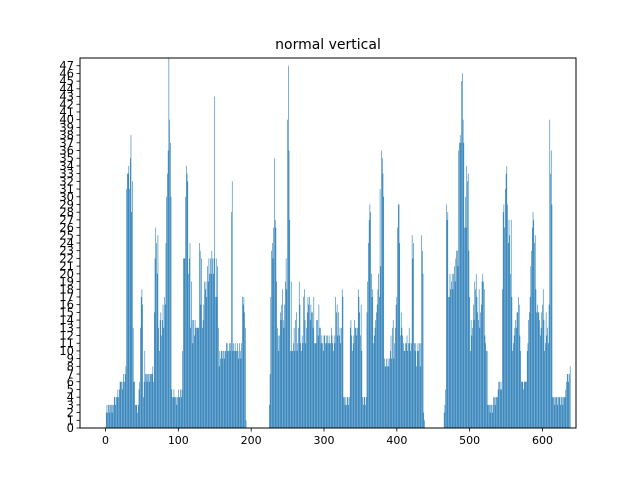  What do you see at coordinates (327, 437) in the screenshot?
I see `x-axis-ticks: 0 100 200 300 400 500 600` at bounding box center [327, 437].